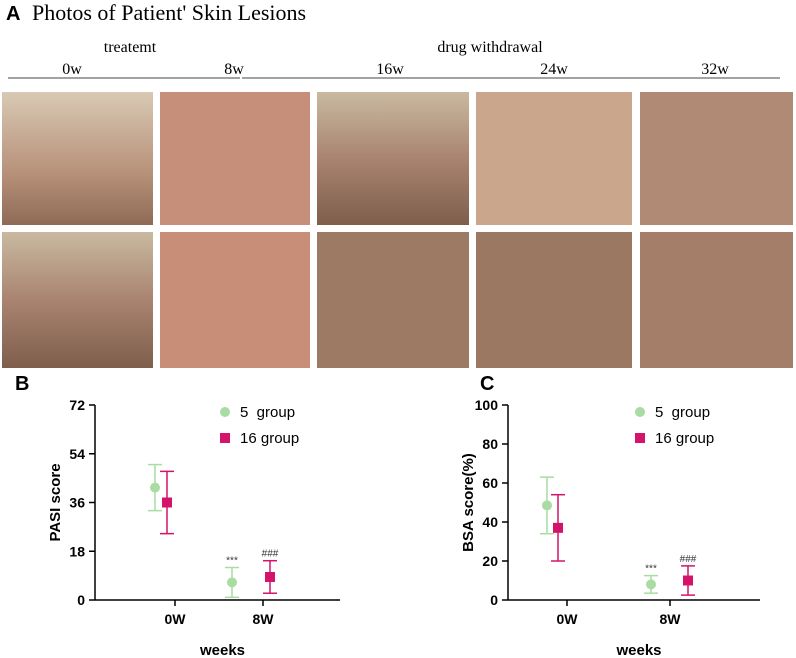 The height and width of the screenshot is (658, 796). What do you see at coordinates (22, 384) in the screenshot?
I see `panel-label: B` at bounding box center [22, 384].